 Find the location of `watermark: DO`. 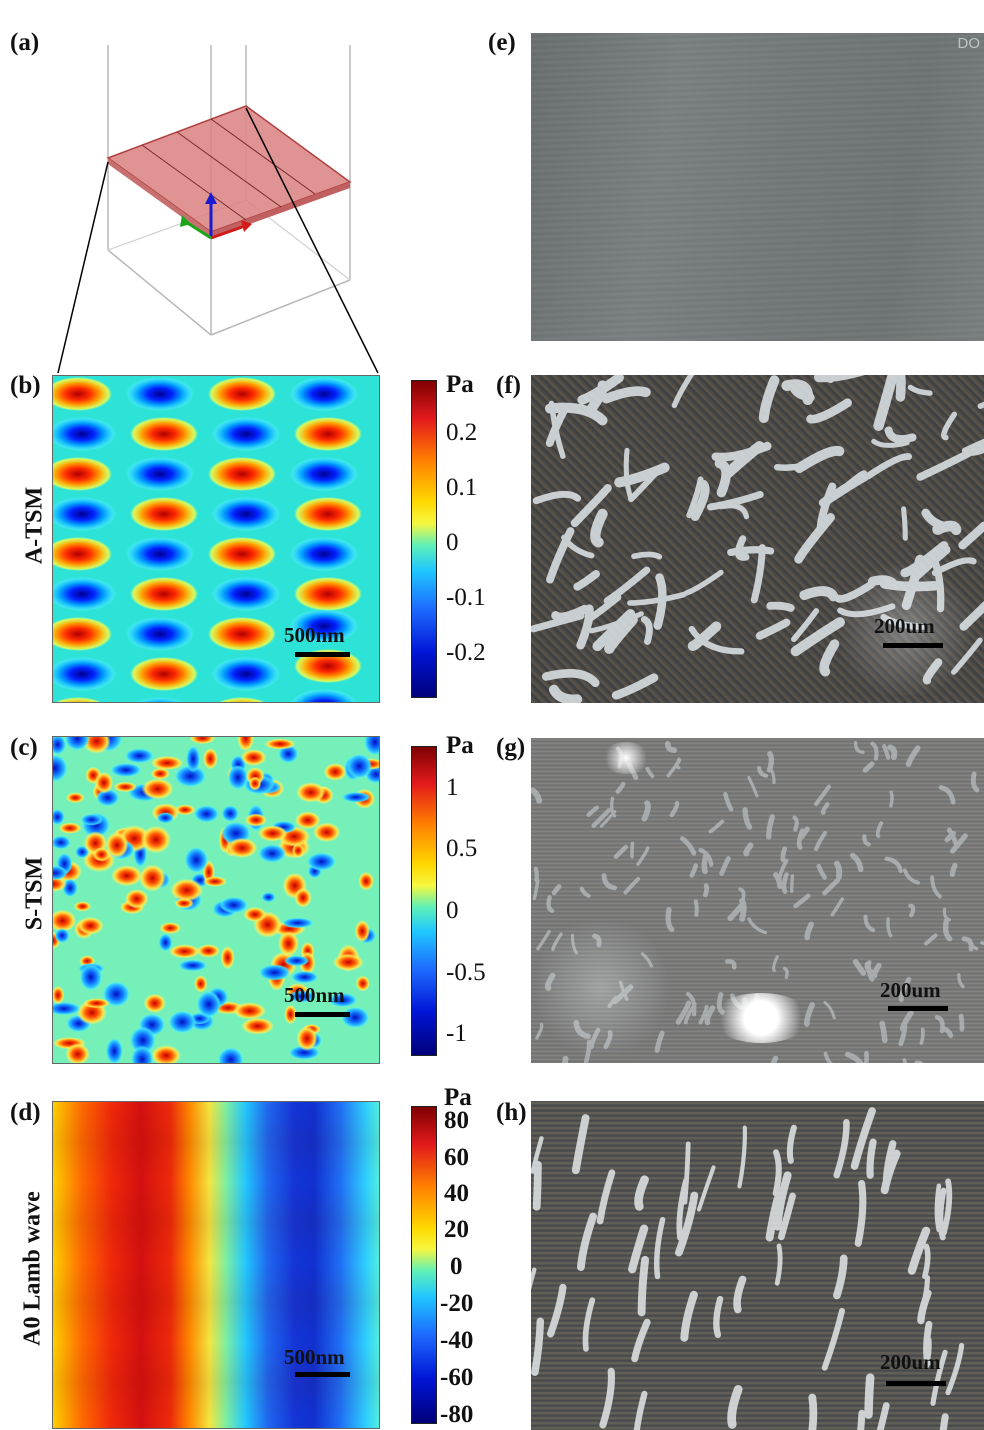

watermark: DO is located at coordinates (969, 43).